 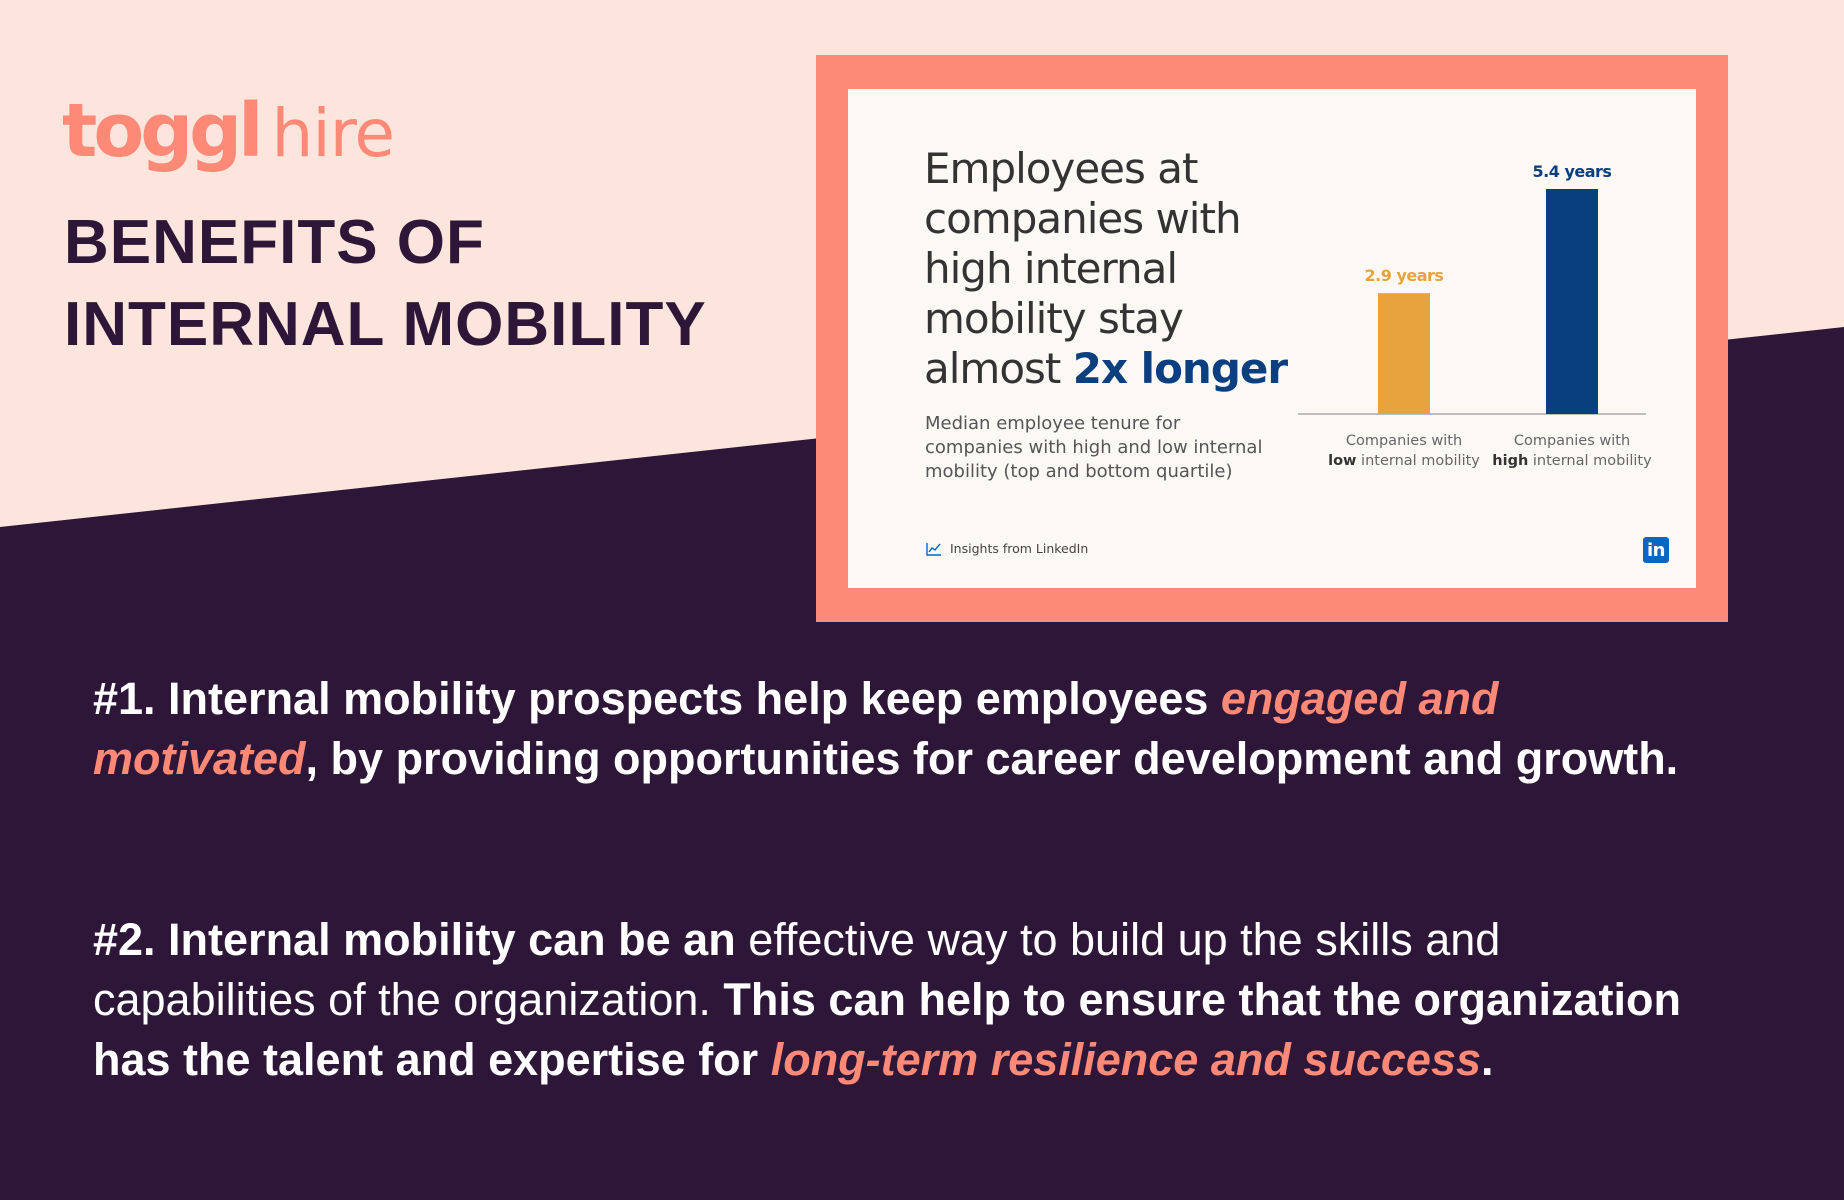 I want to click on chart-line-icon, so click(x=933, y=549).